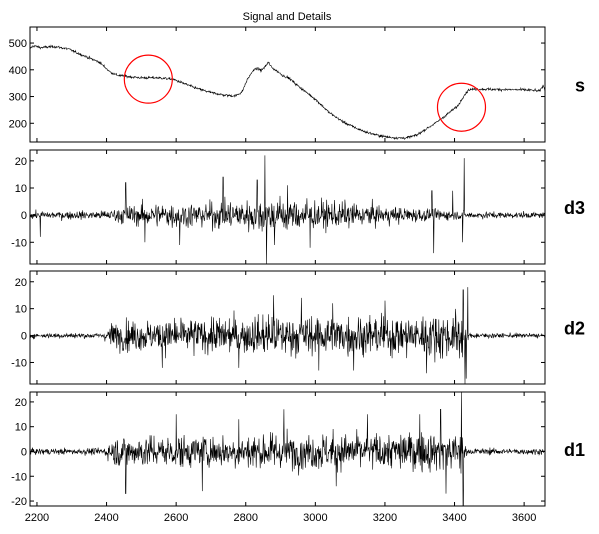  Describe the element at coordinates (574, 450) in the screenshot. I see `panel-label-d1: d1` at that location.